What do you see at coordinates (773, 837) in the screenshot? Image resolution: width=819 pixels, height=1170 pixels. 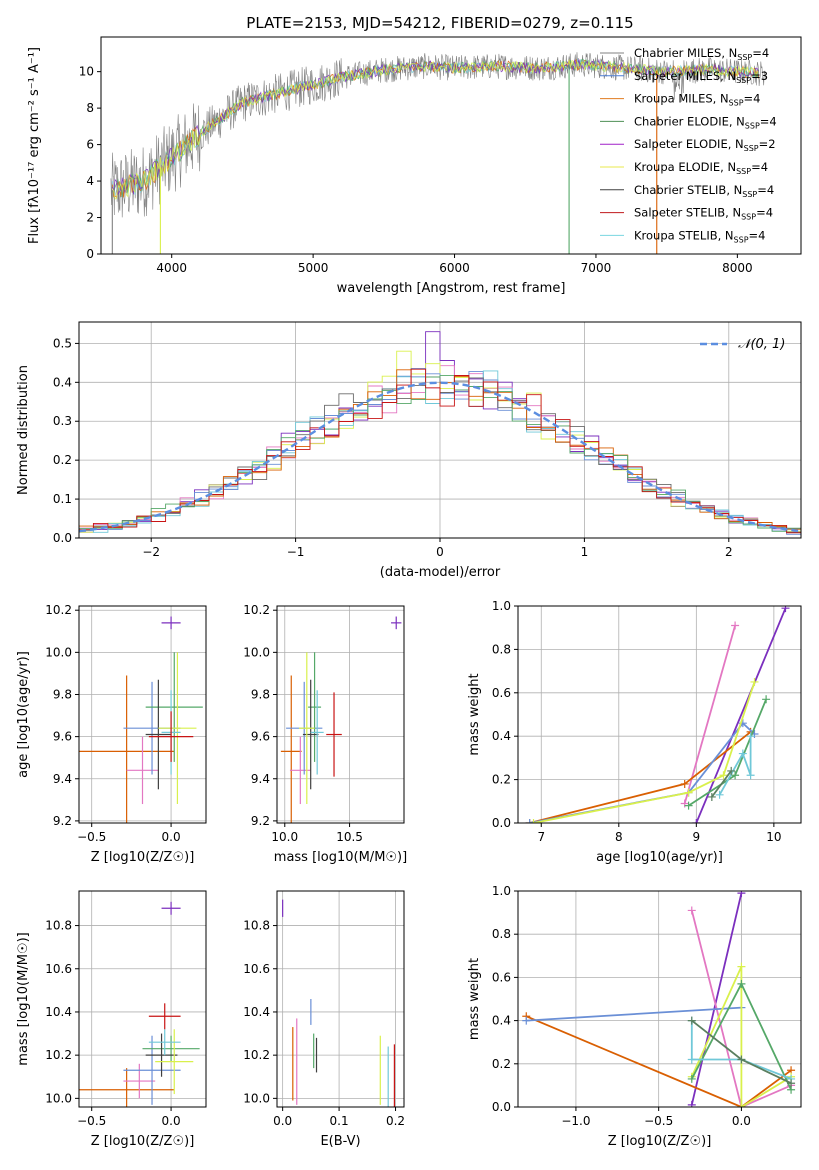 I see `x-tick-label: 10` at bounding box center [773, 837].